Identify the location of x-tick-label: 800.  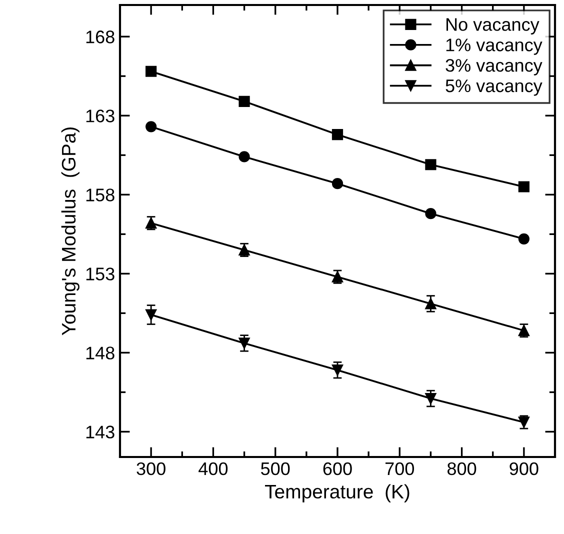
(462, 469).